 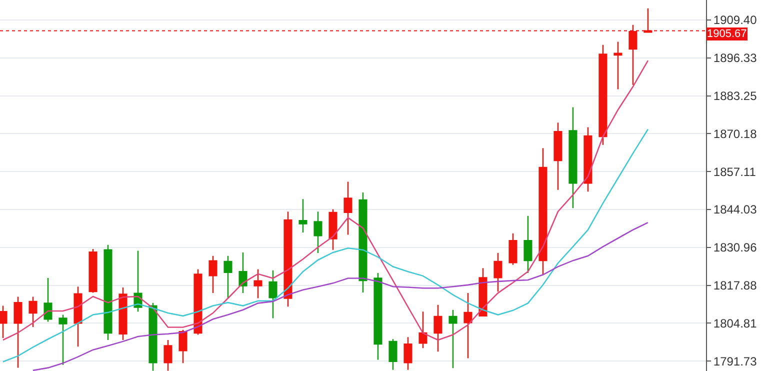 What do you see at coordinates (735, 58) in the screenshot?
I see `y-tick-label: 1896.33` at bounding box center [735, 58].